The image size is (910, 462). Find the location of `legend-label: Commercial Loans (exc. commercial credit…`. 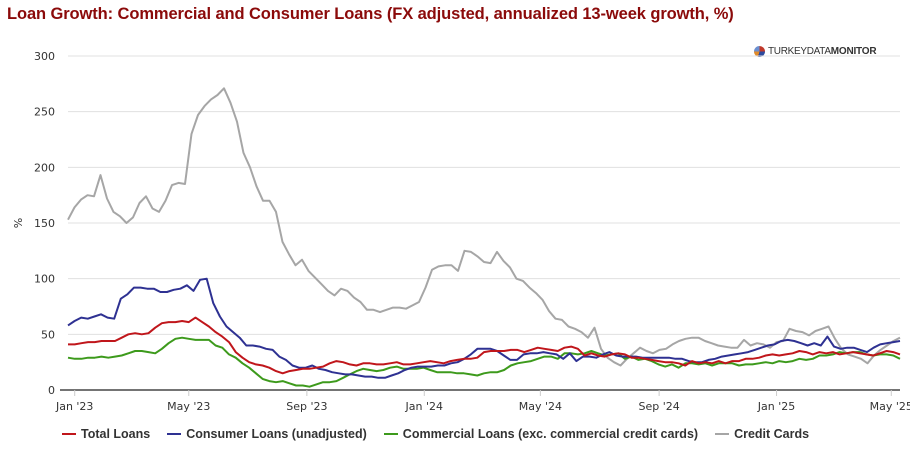

legend-label: Commercial Loans (exc. commercial credit… is located at coordinates (550, 434).